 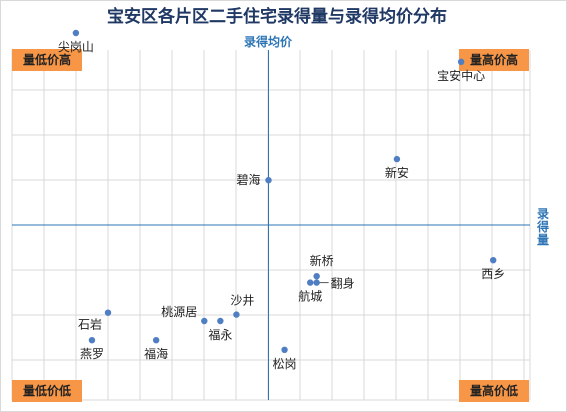 I want to click on quadrant-label-top-right-bg, so click(x=494, y=60).